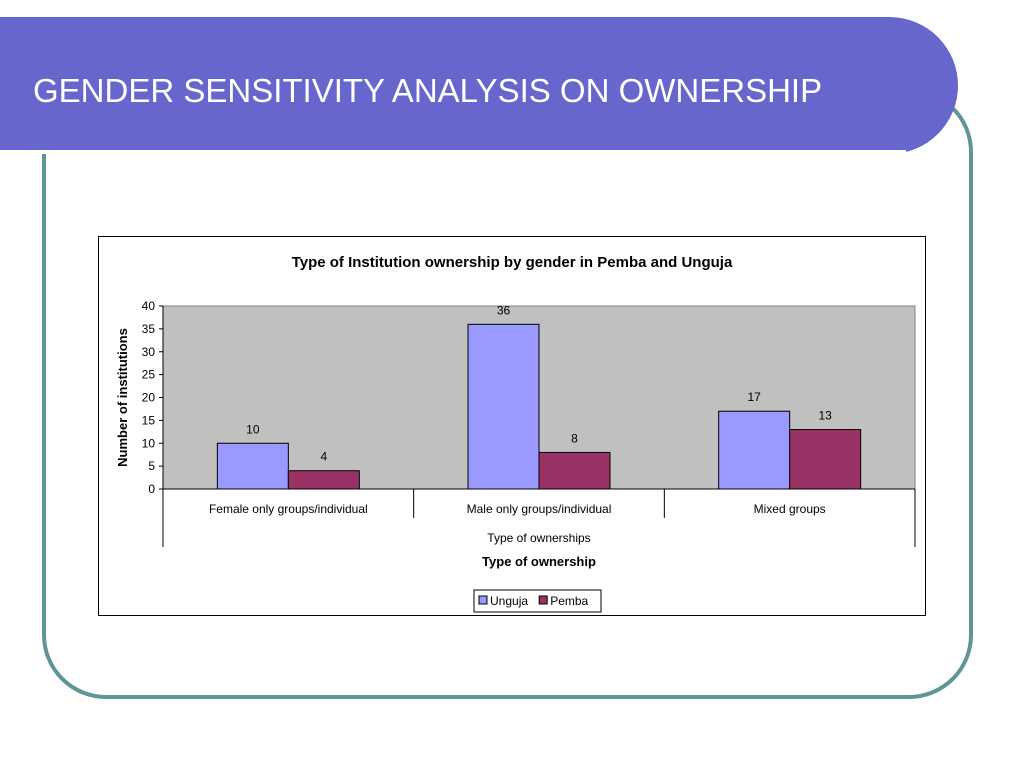  I want to click on data-label-unguja: 17, so click(754, 397).